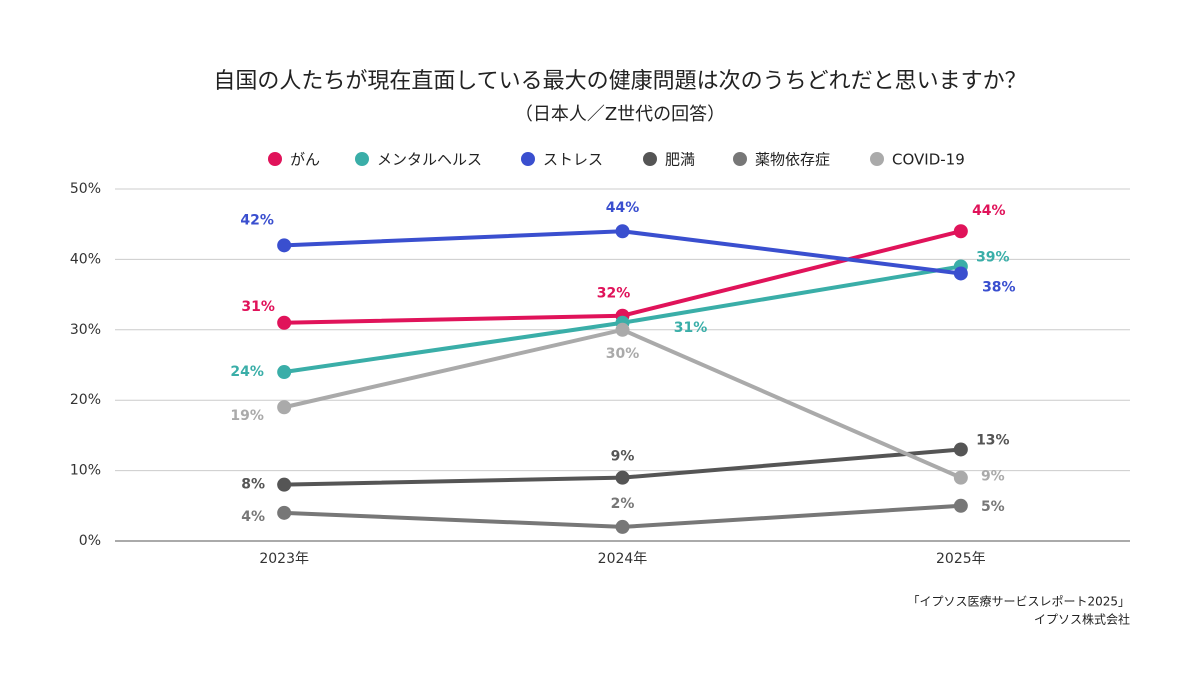  Describe the element at coordinates (792, 160) in the screenshot. I see `legend-label: 薬物依存症` at that location.